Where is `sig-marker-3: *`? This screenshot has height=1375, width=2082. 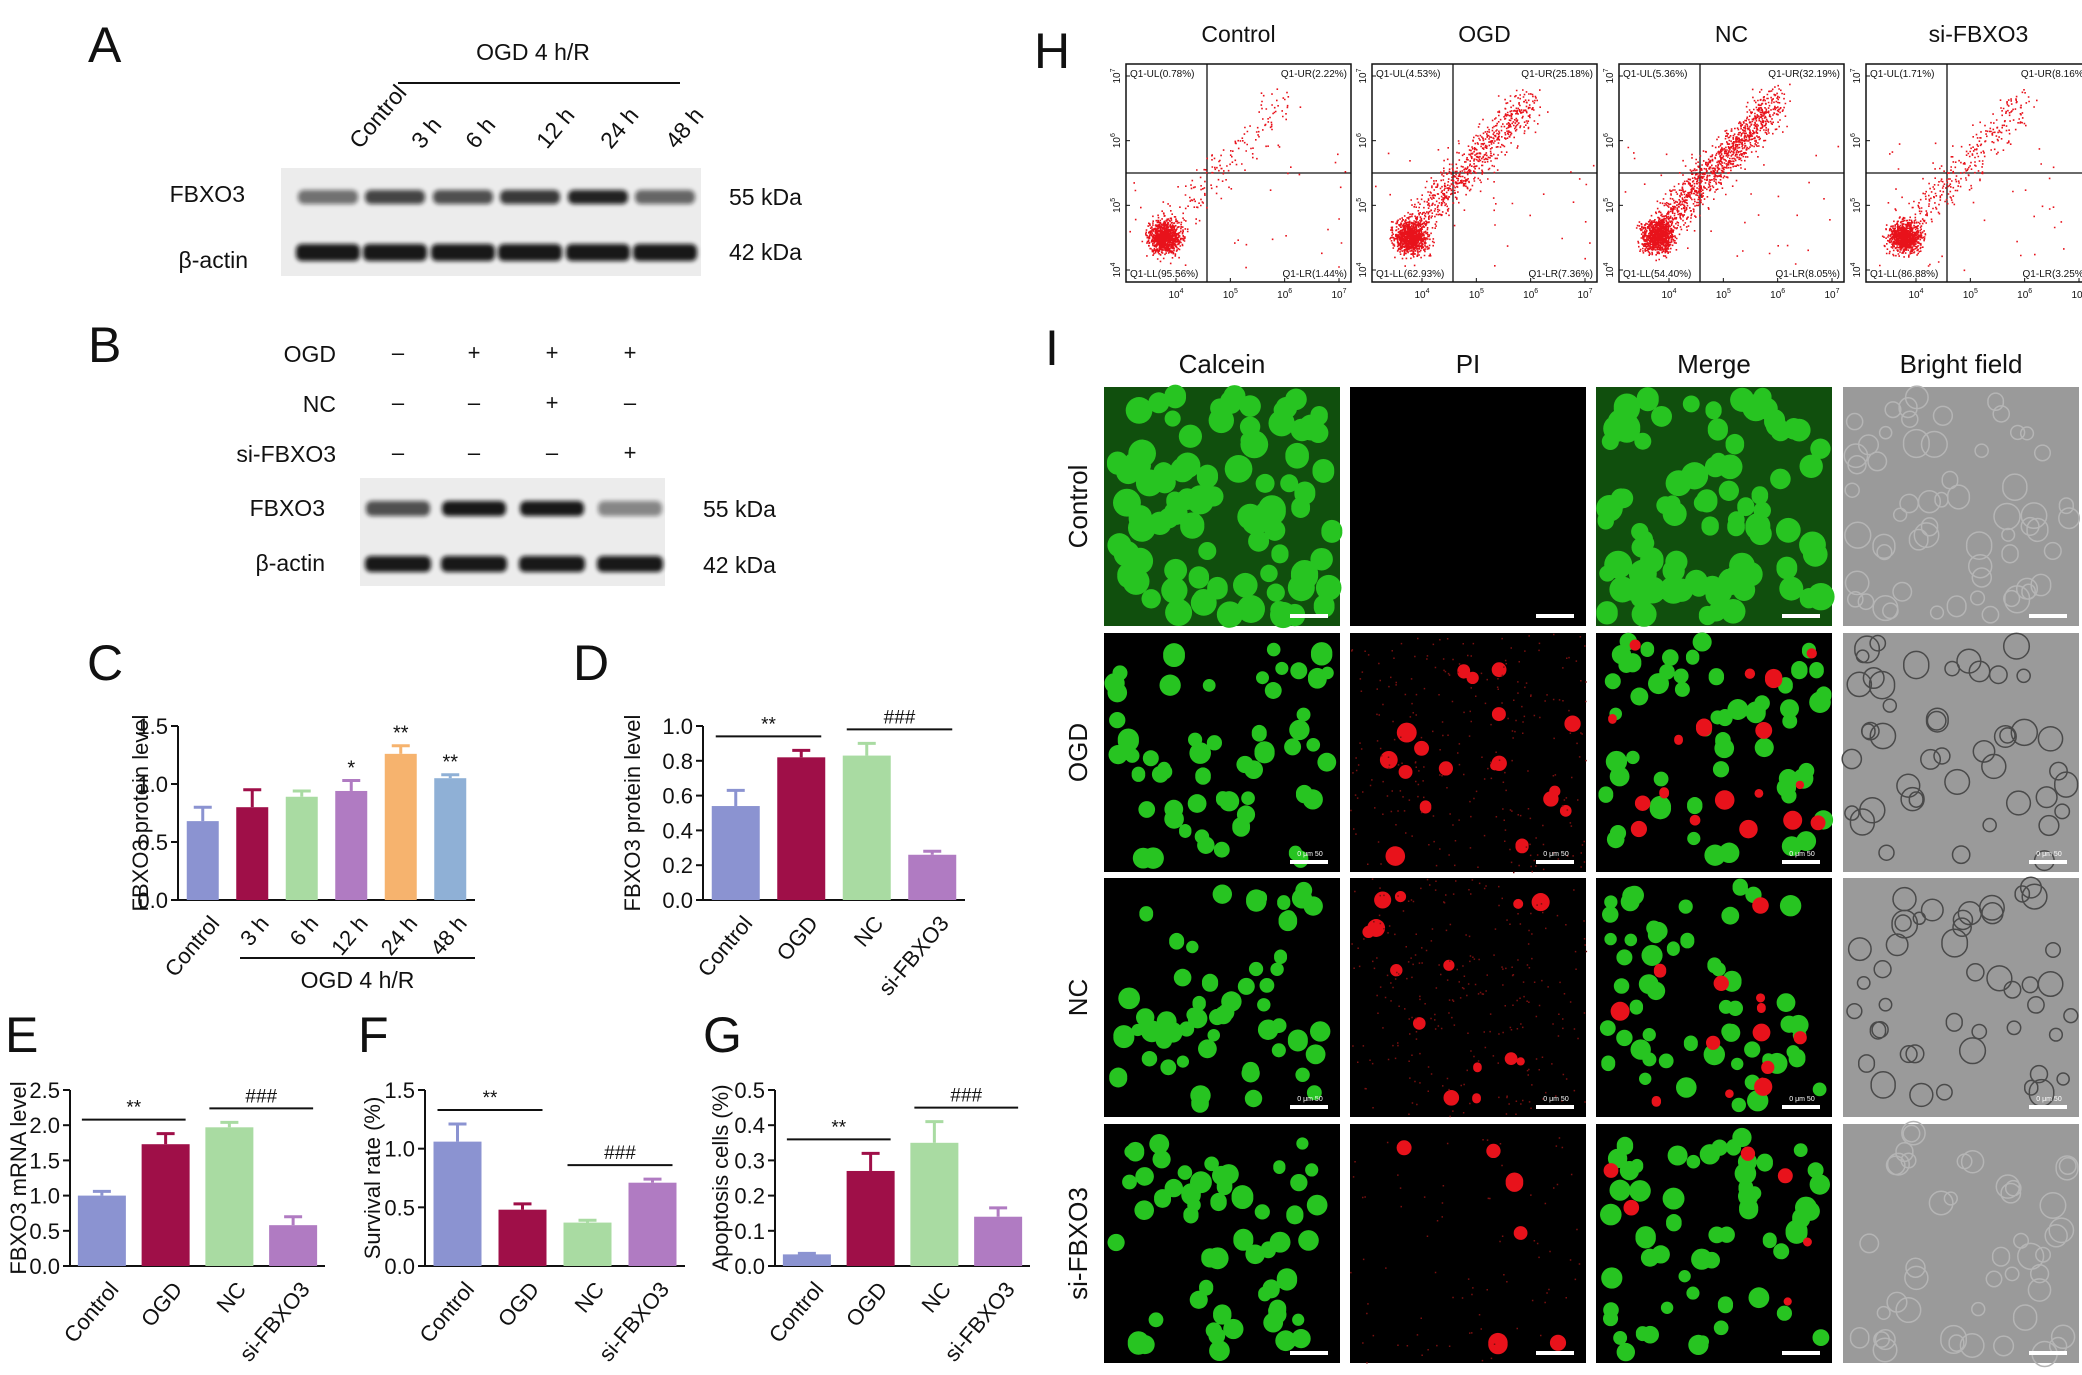
sig-marker-3: * is located at coordinates (351, 769).